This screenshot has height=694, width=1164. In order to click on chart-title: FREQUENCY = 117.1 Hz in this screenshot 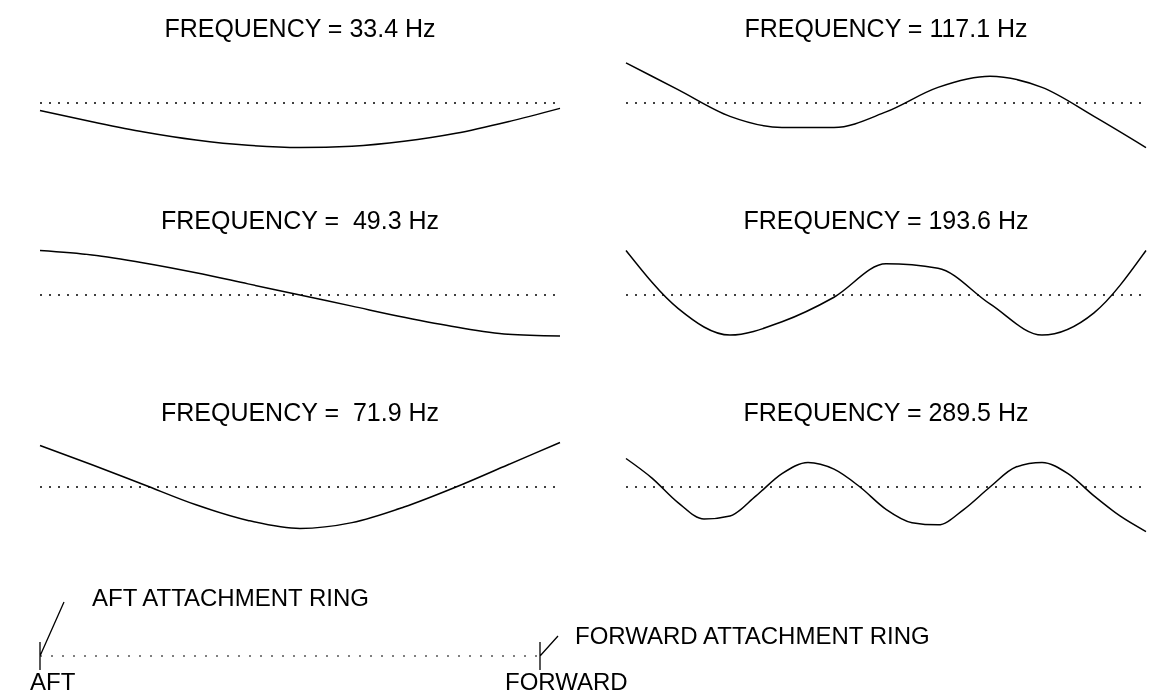, I will do `click(886, 28)`.